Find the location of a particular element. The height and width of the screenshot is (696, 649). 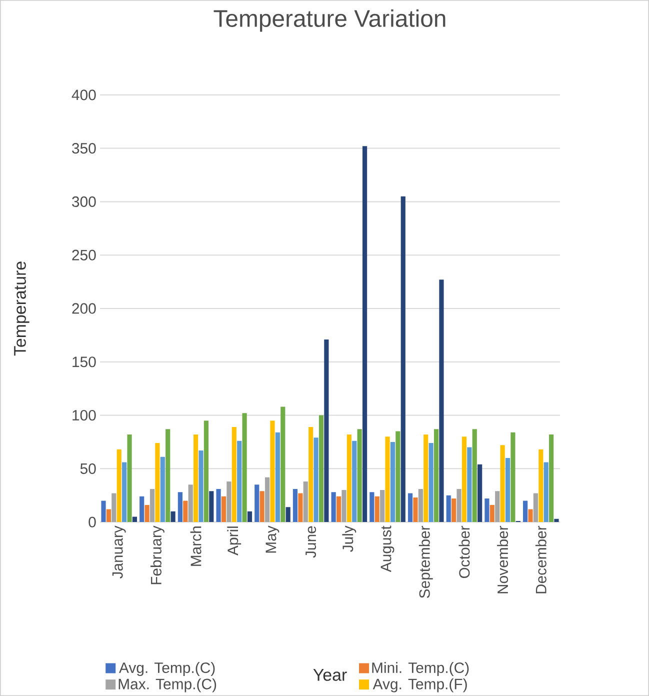

x-tick-label: February is located at coordinates (157, 555).